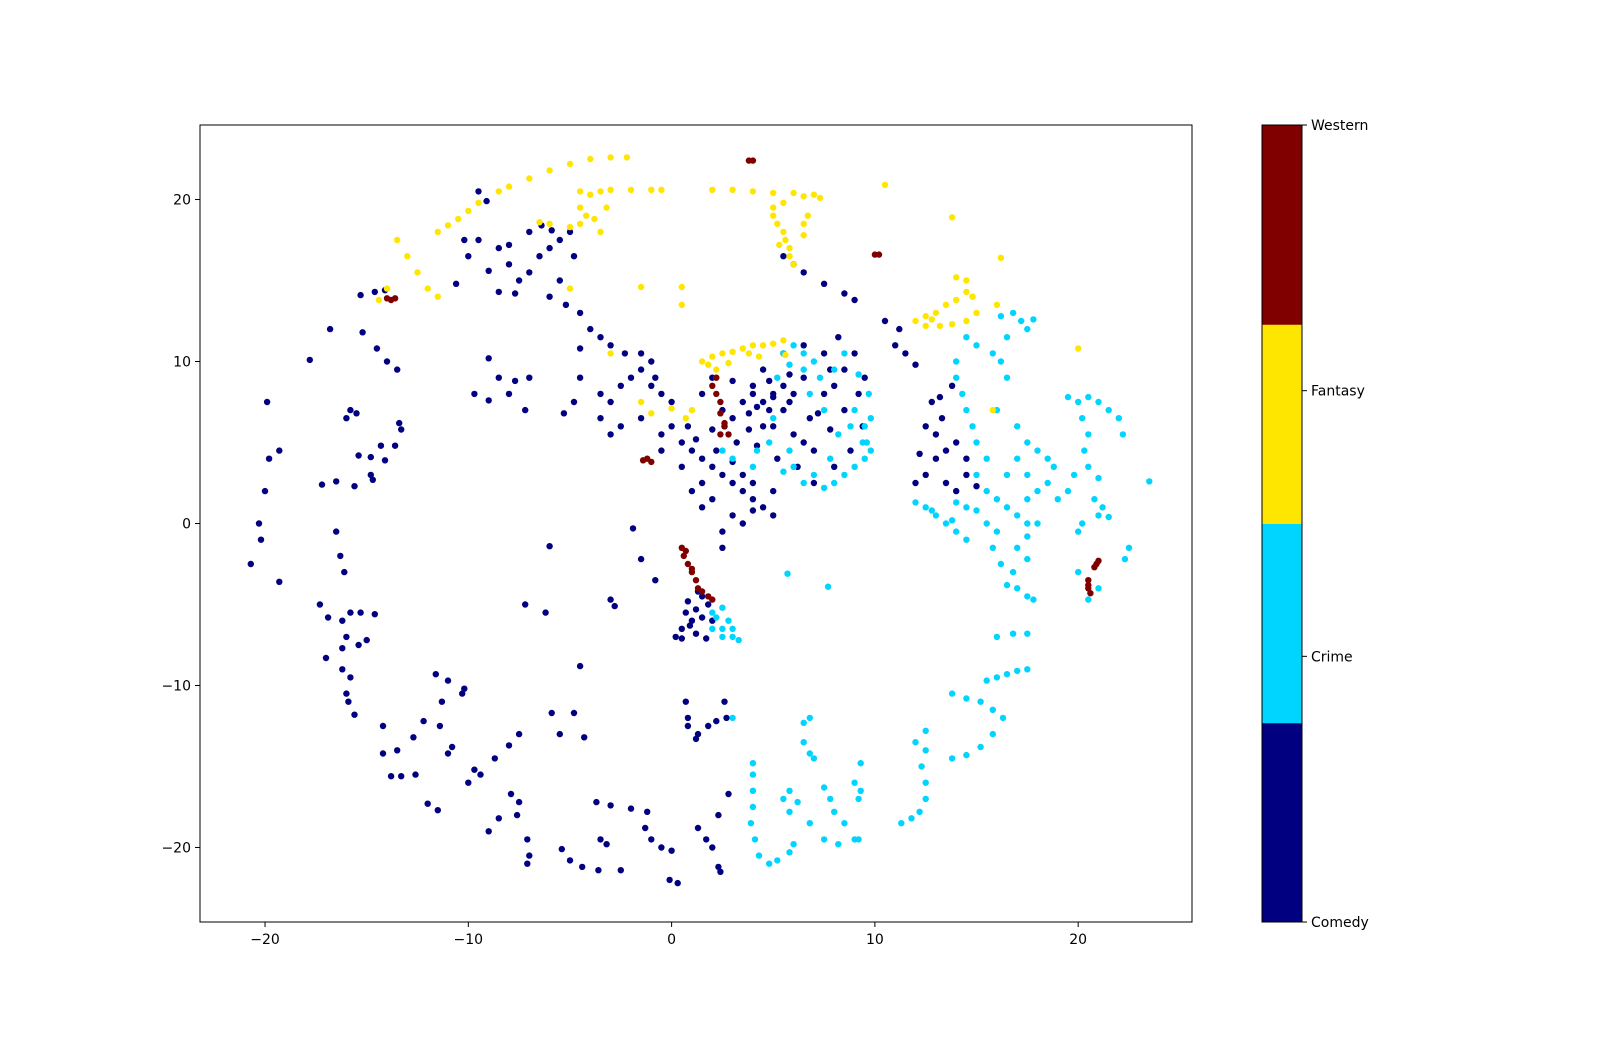  Describe the element at coordinates (1282, 822) in the screenshot. I see `colorbar-segment-comedy` at that location.